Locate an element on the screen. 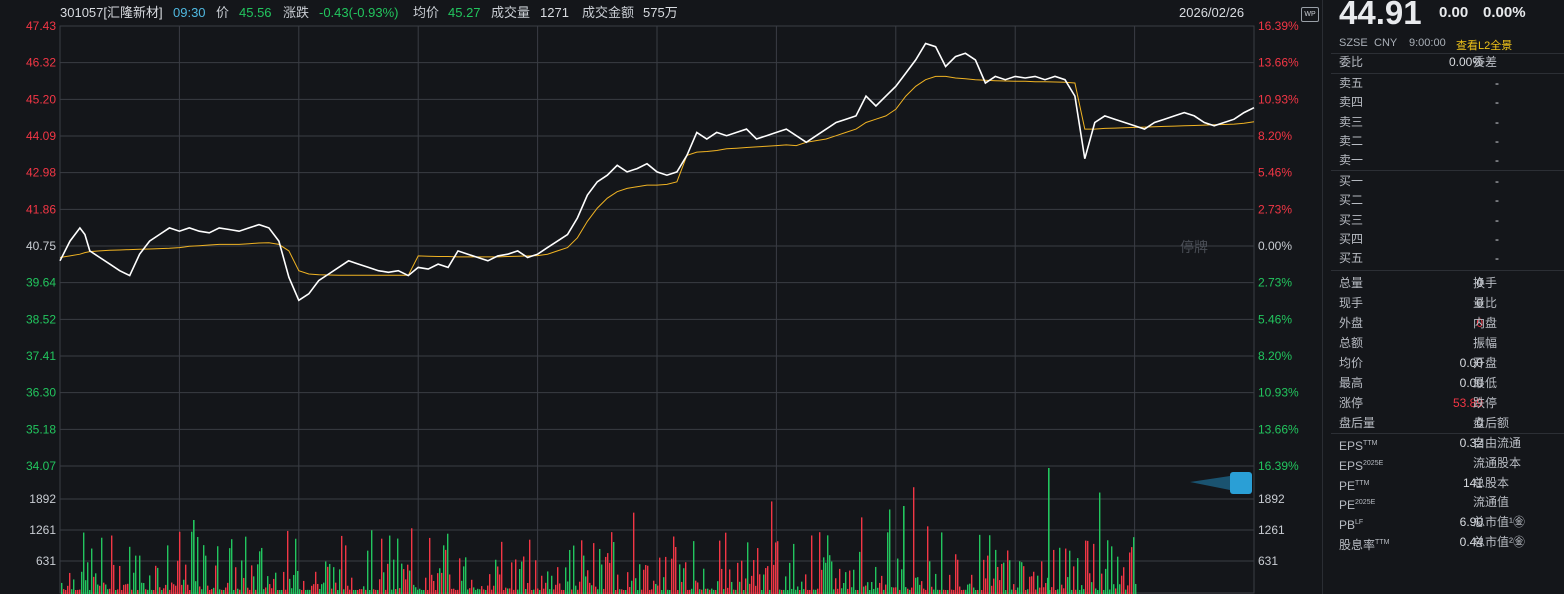  volume-tick-label: 1892 is located at coordinates (1271, 499).